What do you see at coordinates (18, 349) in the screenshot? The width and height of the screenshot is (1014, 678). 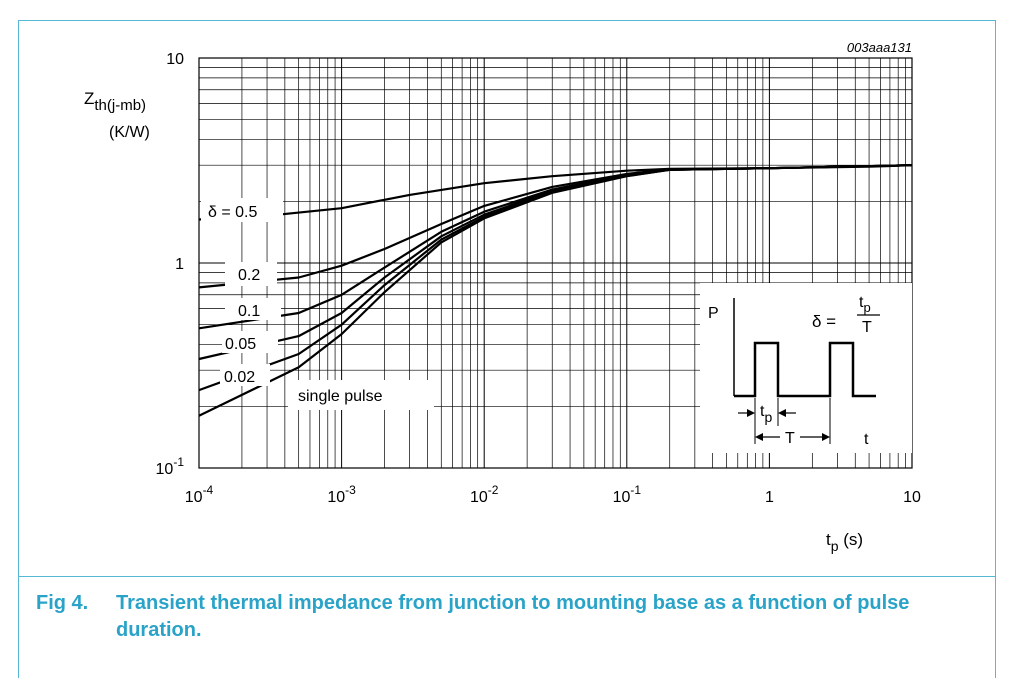 I see `frame-left-line` at bounding box center [18, 349].